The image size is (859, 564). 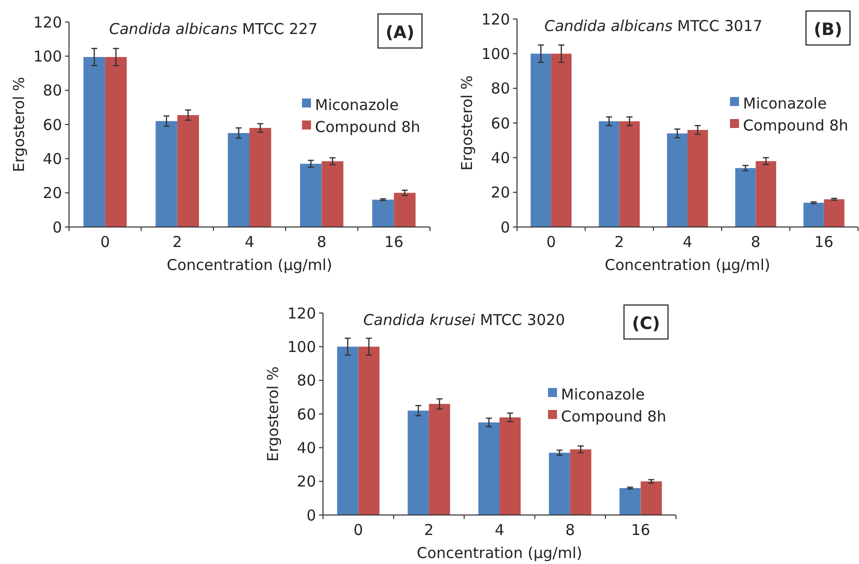 I want to click on chart-title: Candida albicans MTCC 3017, so click(x=653, y=26).